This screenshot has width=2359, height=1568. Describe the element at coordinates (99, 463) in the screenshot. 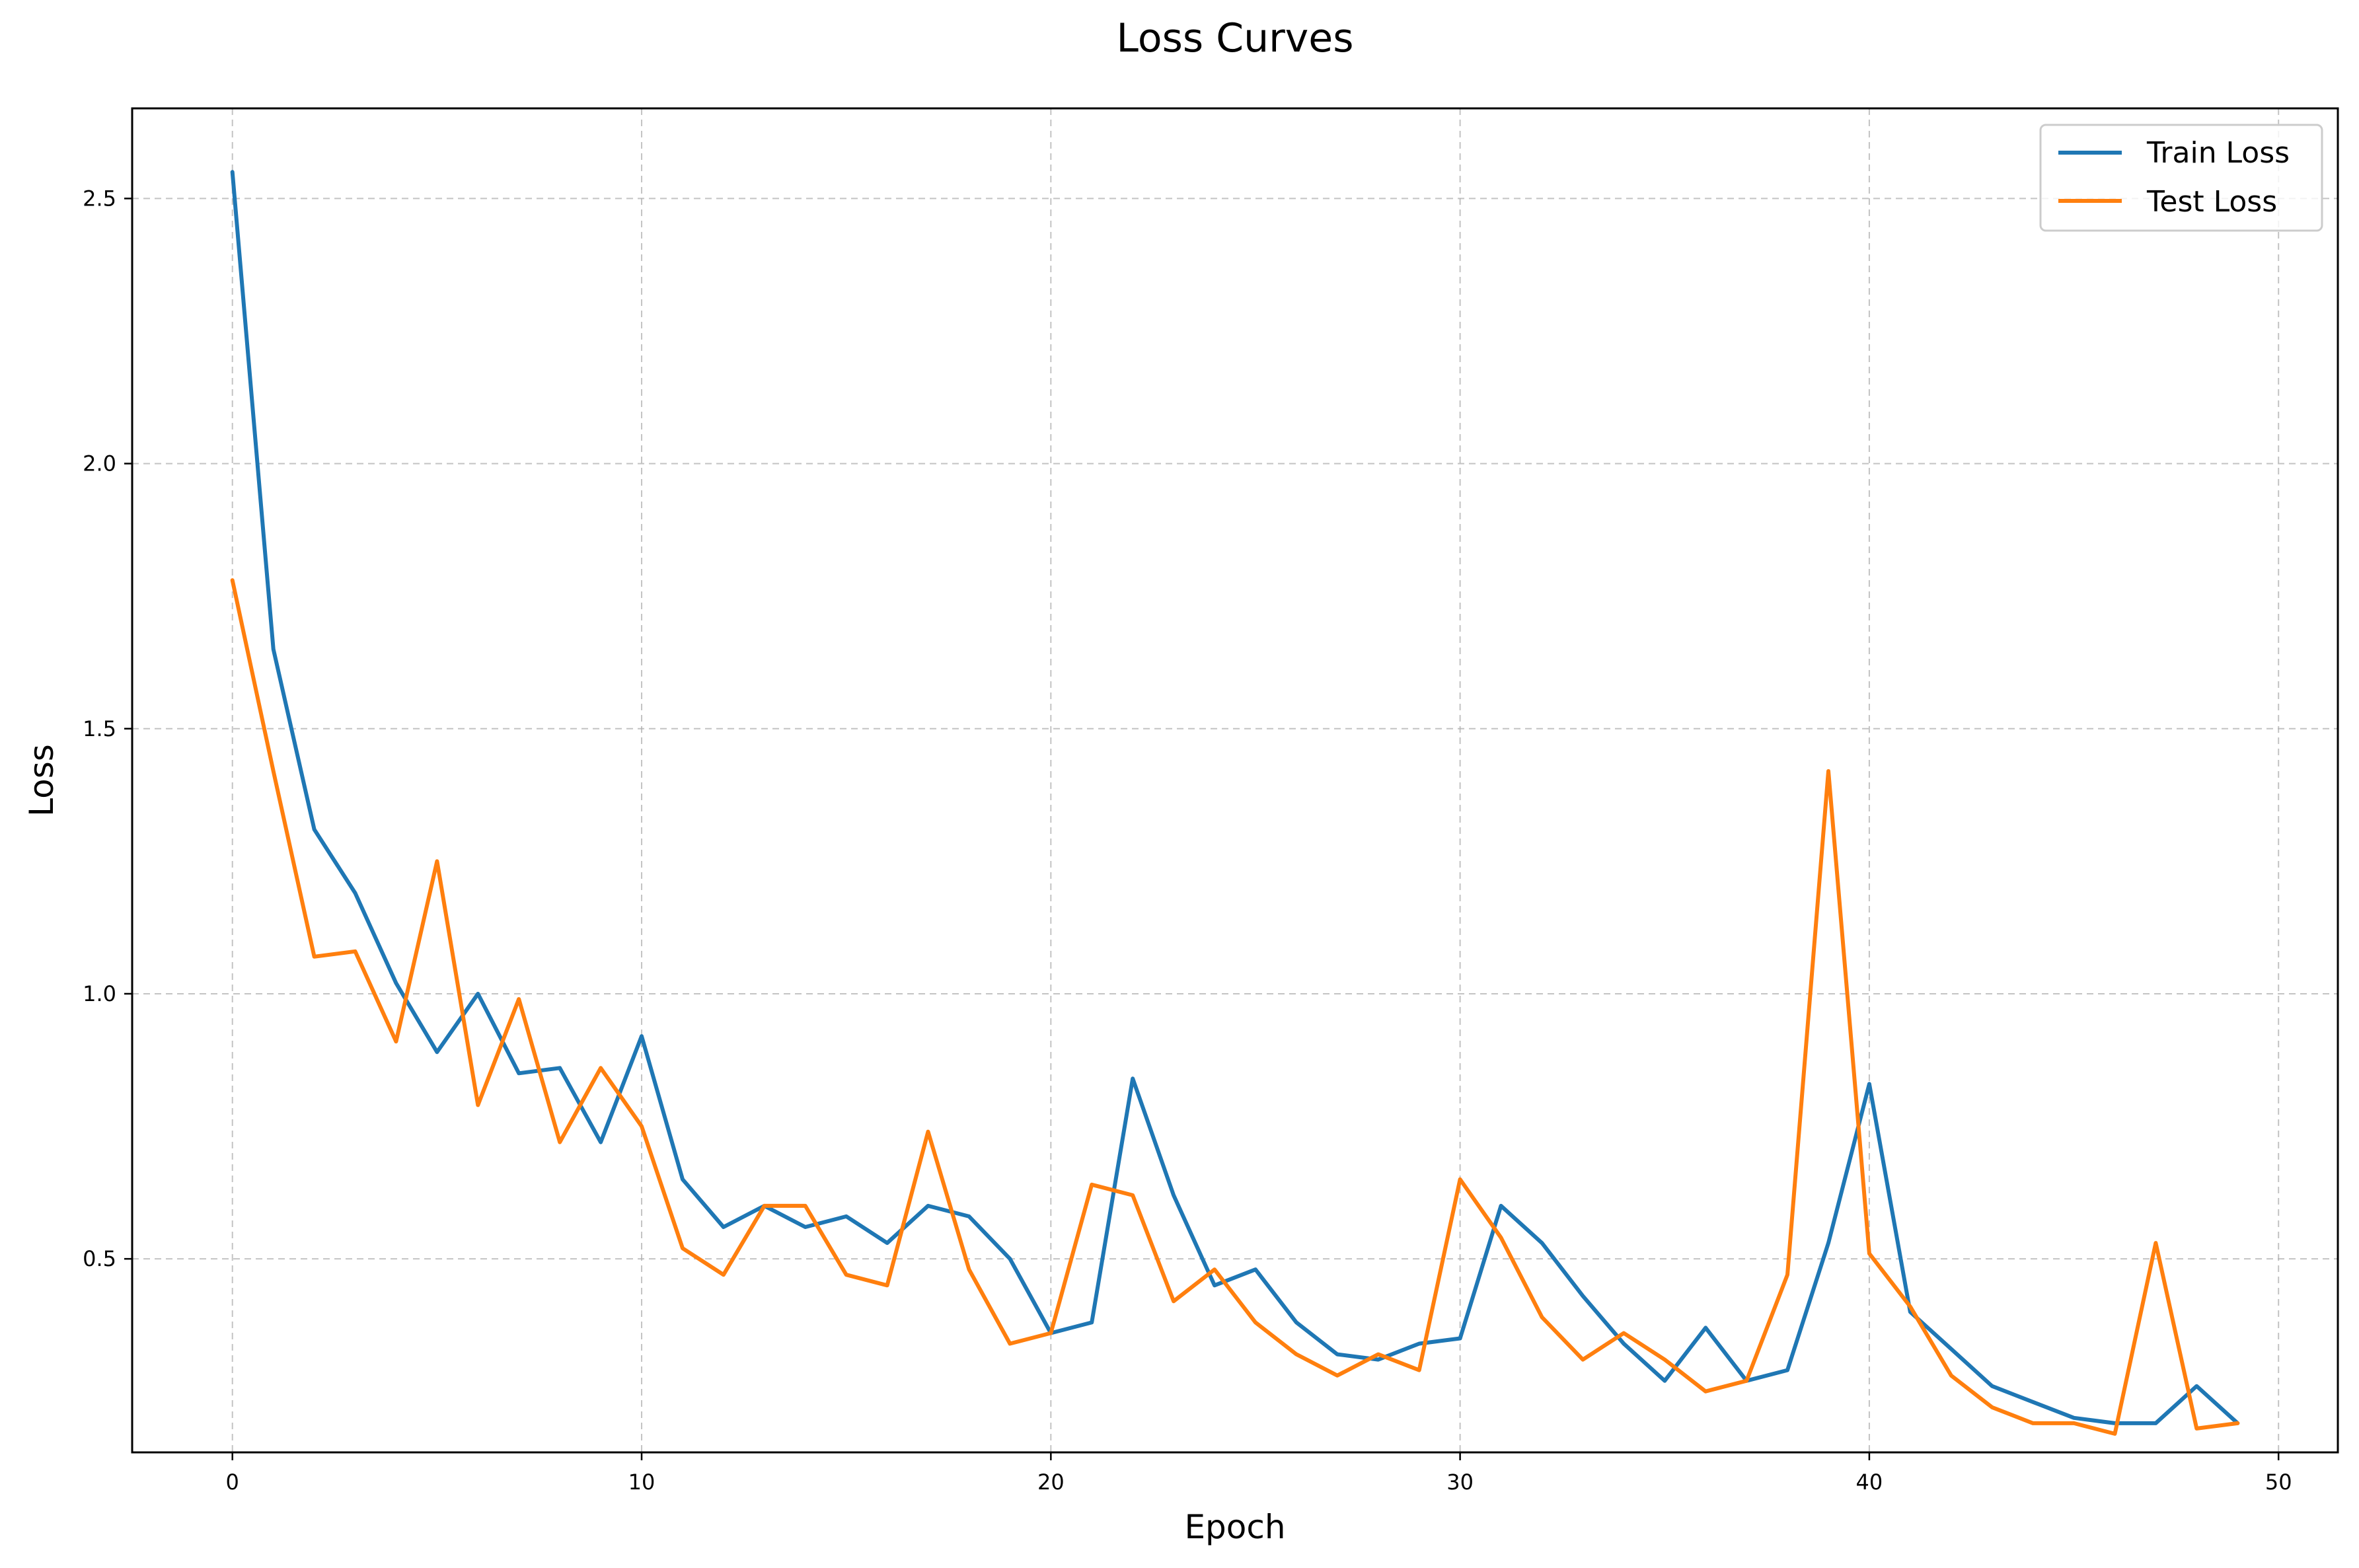

I see `y-tick-label: 2.0` at that location.